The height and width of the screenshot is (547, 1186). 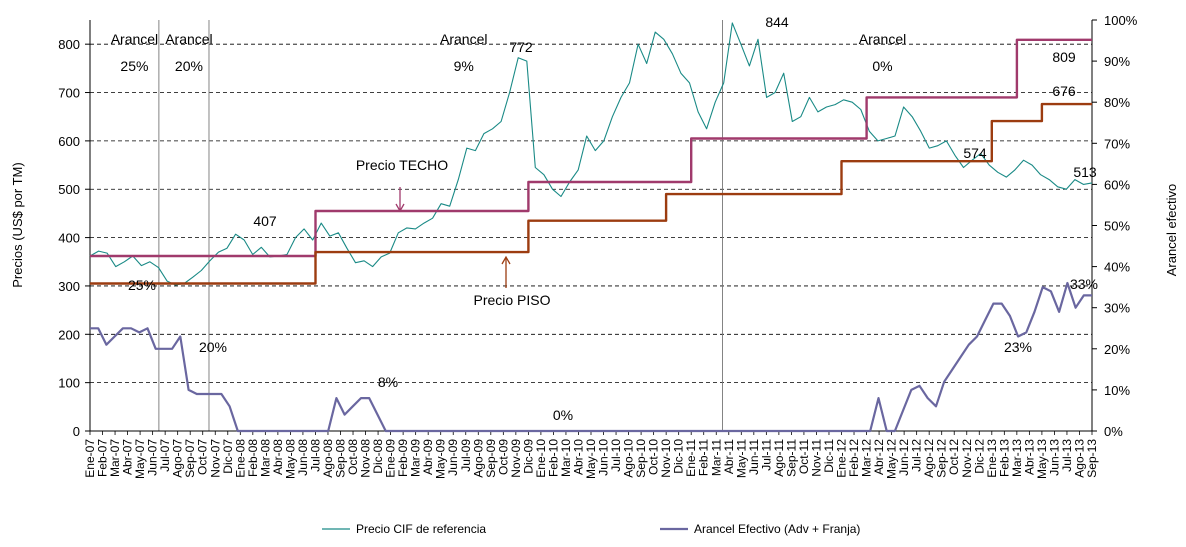 I want to click on x-tick-label: Oct-11, so click(x=804, y=456).